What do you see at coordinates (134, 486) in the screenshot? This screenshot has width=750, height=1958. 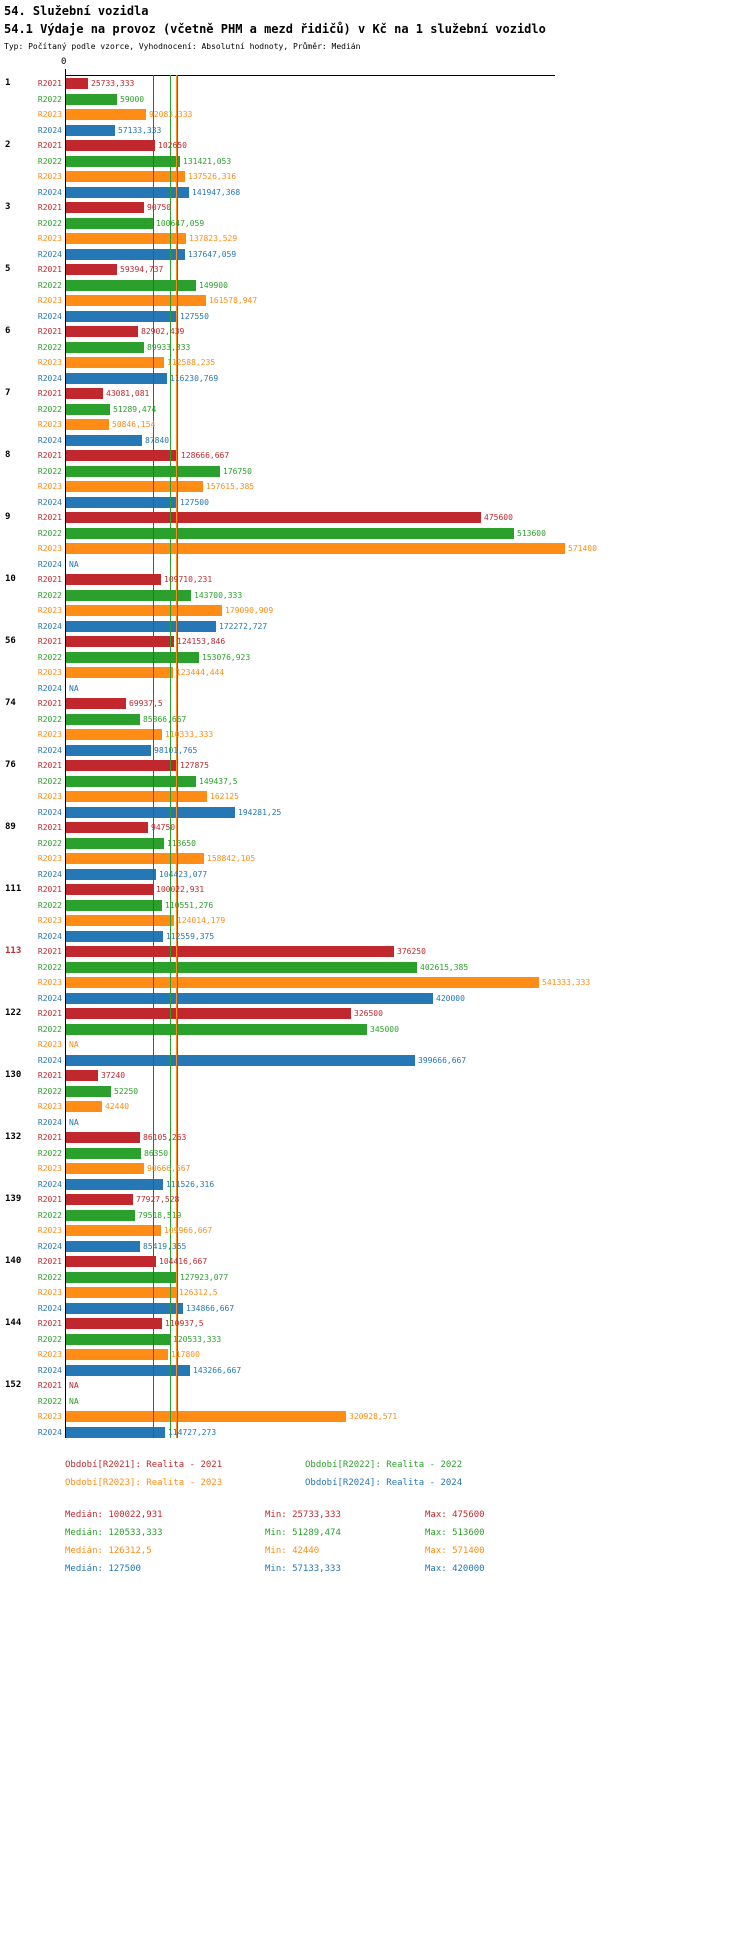 I see `bar-8-r2023` at bounding box center [134, 486].